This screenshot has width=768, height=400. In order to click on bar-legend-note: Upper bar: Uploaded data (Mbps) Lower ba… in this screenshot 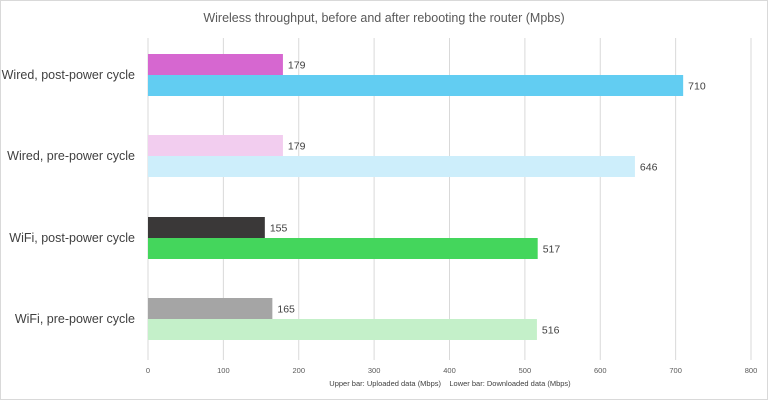, I will do `click(450, 383)`.